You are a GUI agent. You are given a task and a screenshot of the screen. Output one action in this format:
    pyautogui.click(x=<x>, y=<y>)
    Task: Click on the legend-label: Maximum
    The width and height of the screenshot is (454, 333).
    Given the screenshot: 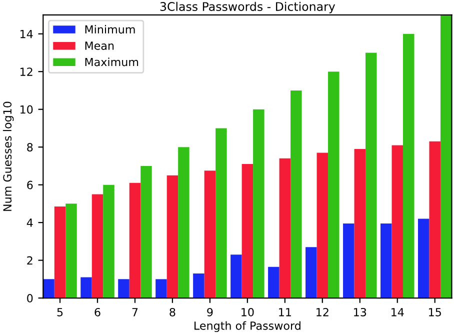 What is the action you would take?
    pyautogui.click(x=111, y=62)
    